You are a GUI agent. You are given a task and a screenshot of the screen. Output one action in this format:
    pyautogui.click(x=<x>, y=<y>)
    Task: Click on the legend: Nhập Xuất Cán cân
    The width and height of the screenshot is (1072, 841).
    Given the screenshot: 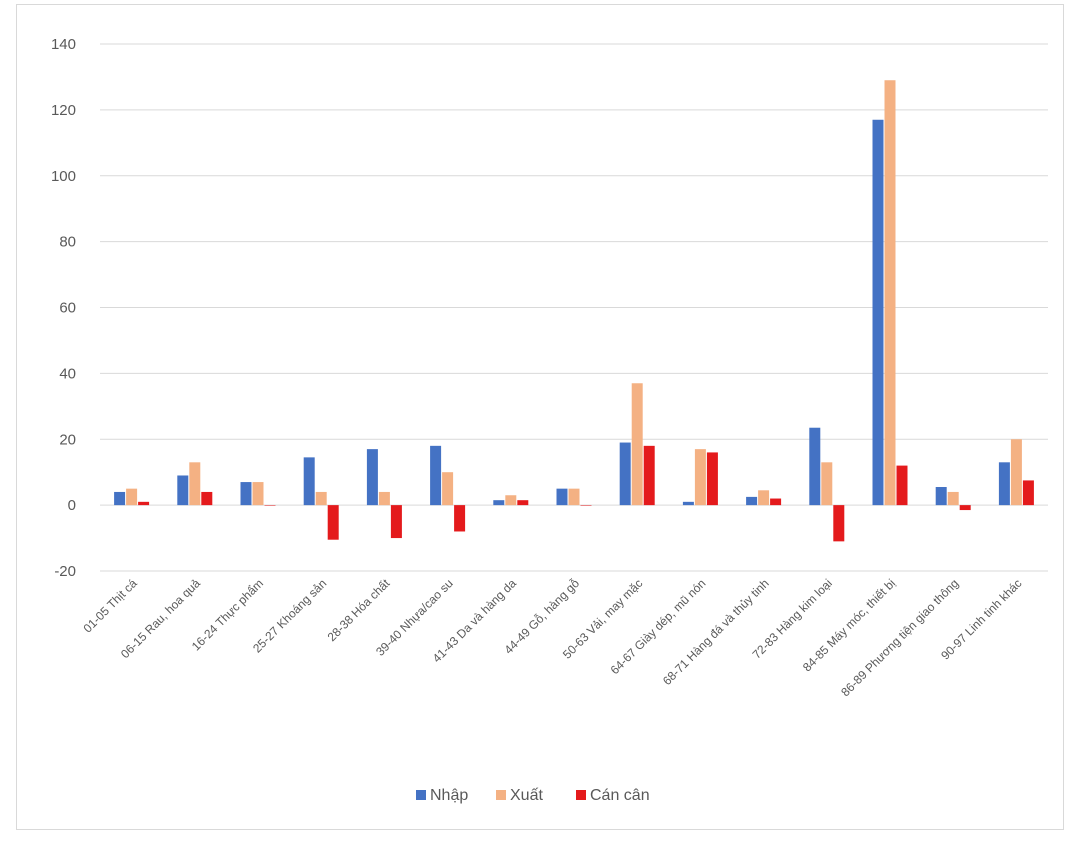 What is the action you would take?
    pyautogui.click(x=533, y=795)
    